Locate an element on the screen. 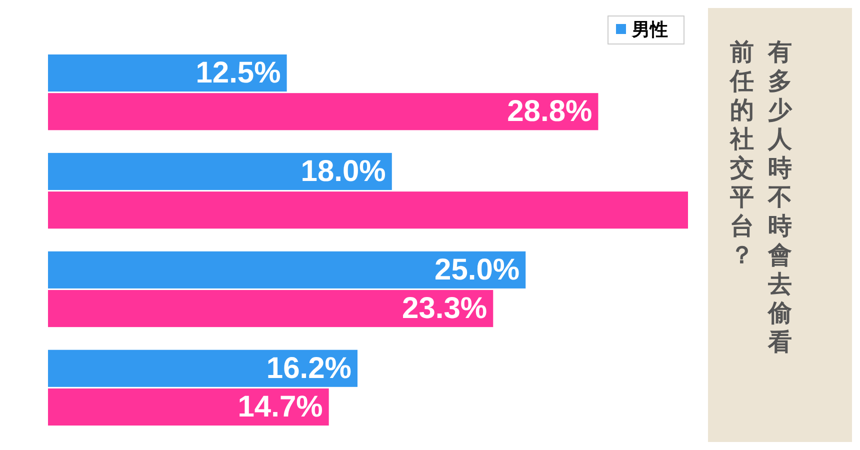  data-label: 18.0% is located at coordinates (343, 171).